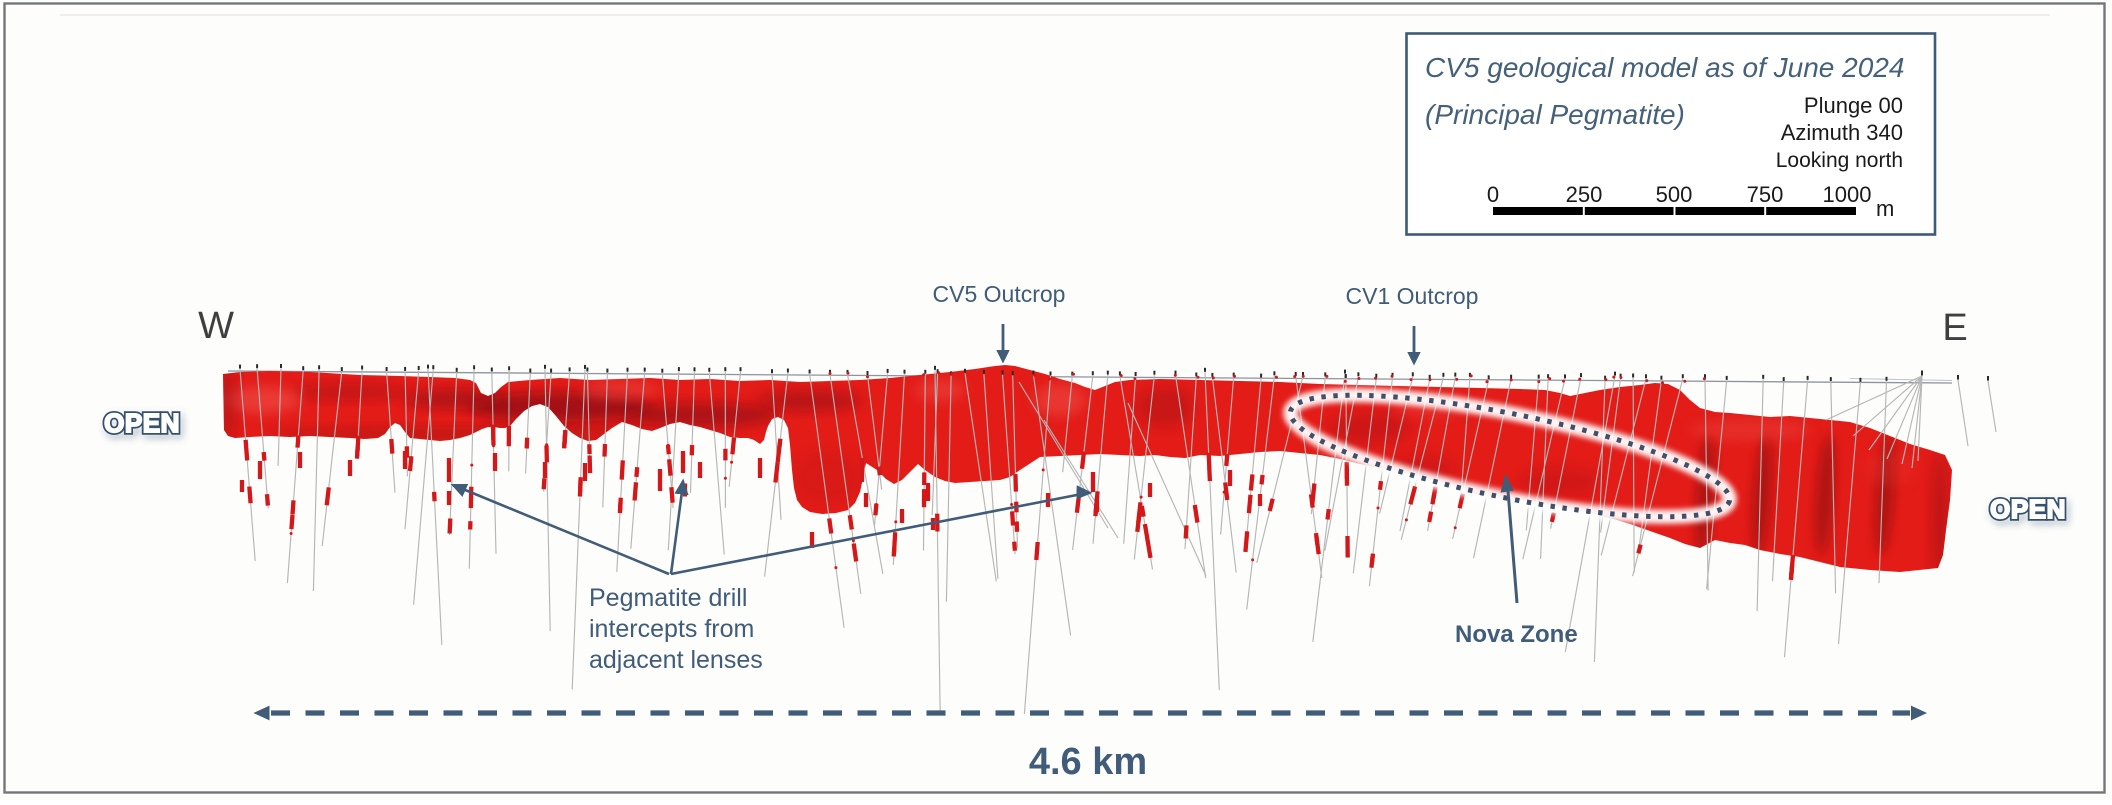 Image resolution: width=2112 pixels, height=805 pixels. Describe the element at coordinates (671, 629) in the screenshot. I see `svg-text: intercepts from` at that location.